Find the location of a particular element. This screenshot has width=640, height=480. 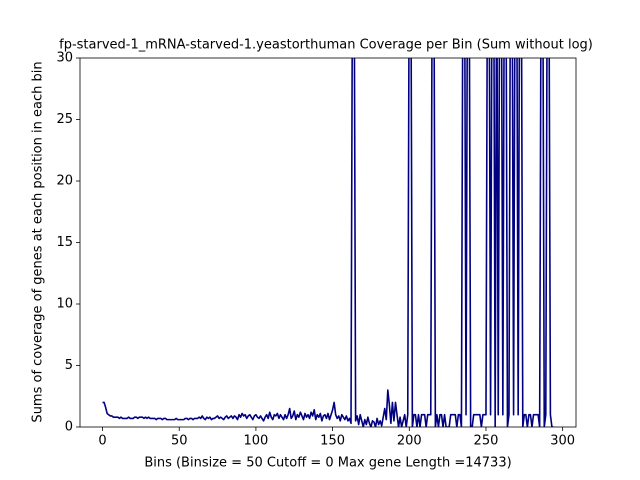

x-tick-label: 50 is located at coordinates (179, 441).